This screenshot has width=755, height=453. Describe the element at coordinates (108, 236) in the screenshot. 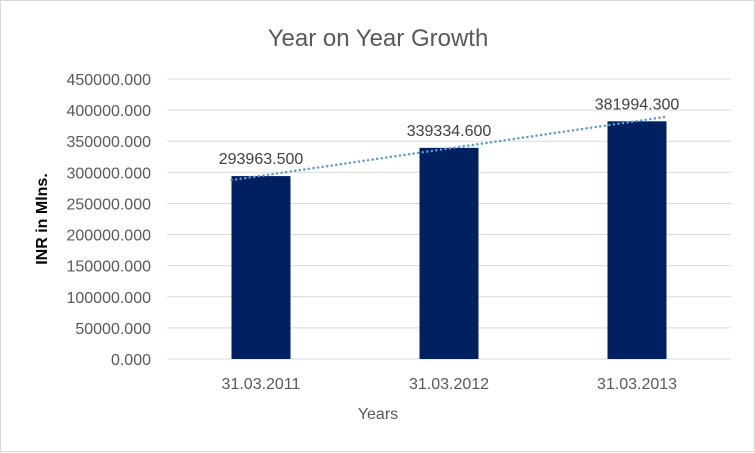

I see `y-tick-label: 200000.000` at that location.